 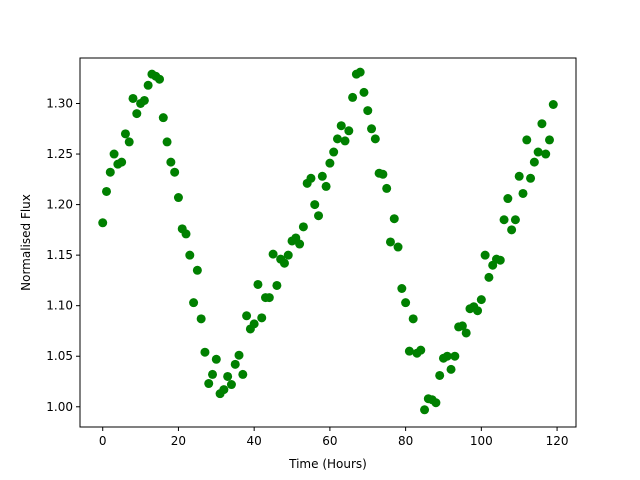 I want to click on y-tick-label: 1.25, so click(x=59, y=154).